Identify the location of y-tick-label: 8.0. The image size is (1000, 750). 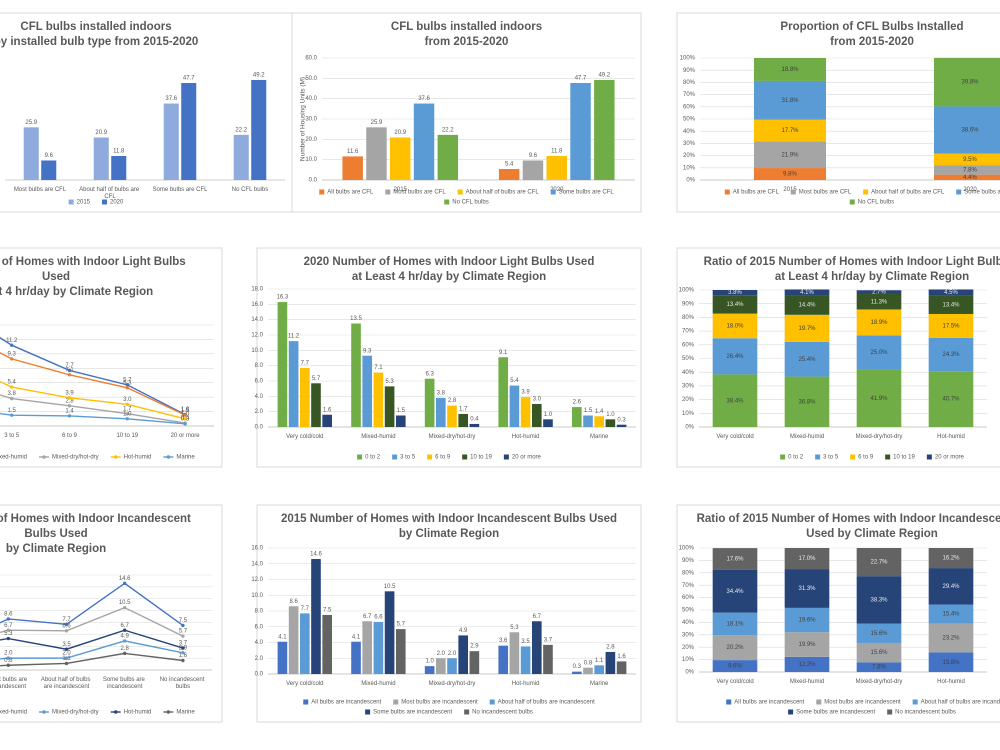
(259, 366).